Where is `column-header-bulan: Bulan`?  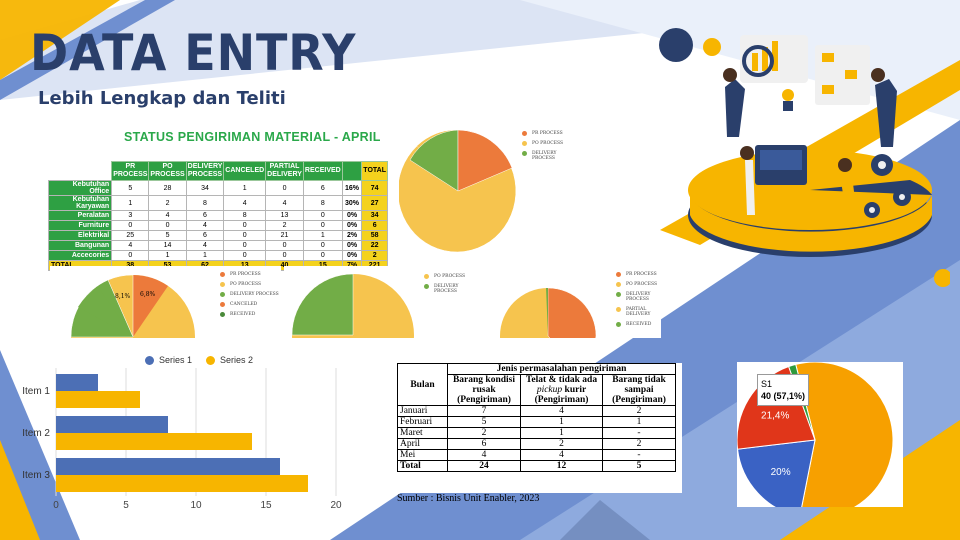 column-header-bulan: Bulan is located at coordinates (422, 384).